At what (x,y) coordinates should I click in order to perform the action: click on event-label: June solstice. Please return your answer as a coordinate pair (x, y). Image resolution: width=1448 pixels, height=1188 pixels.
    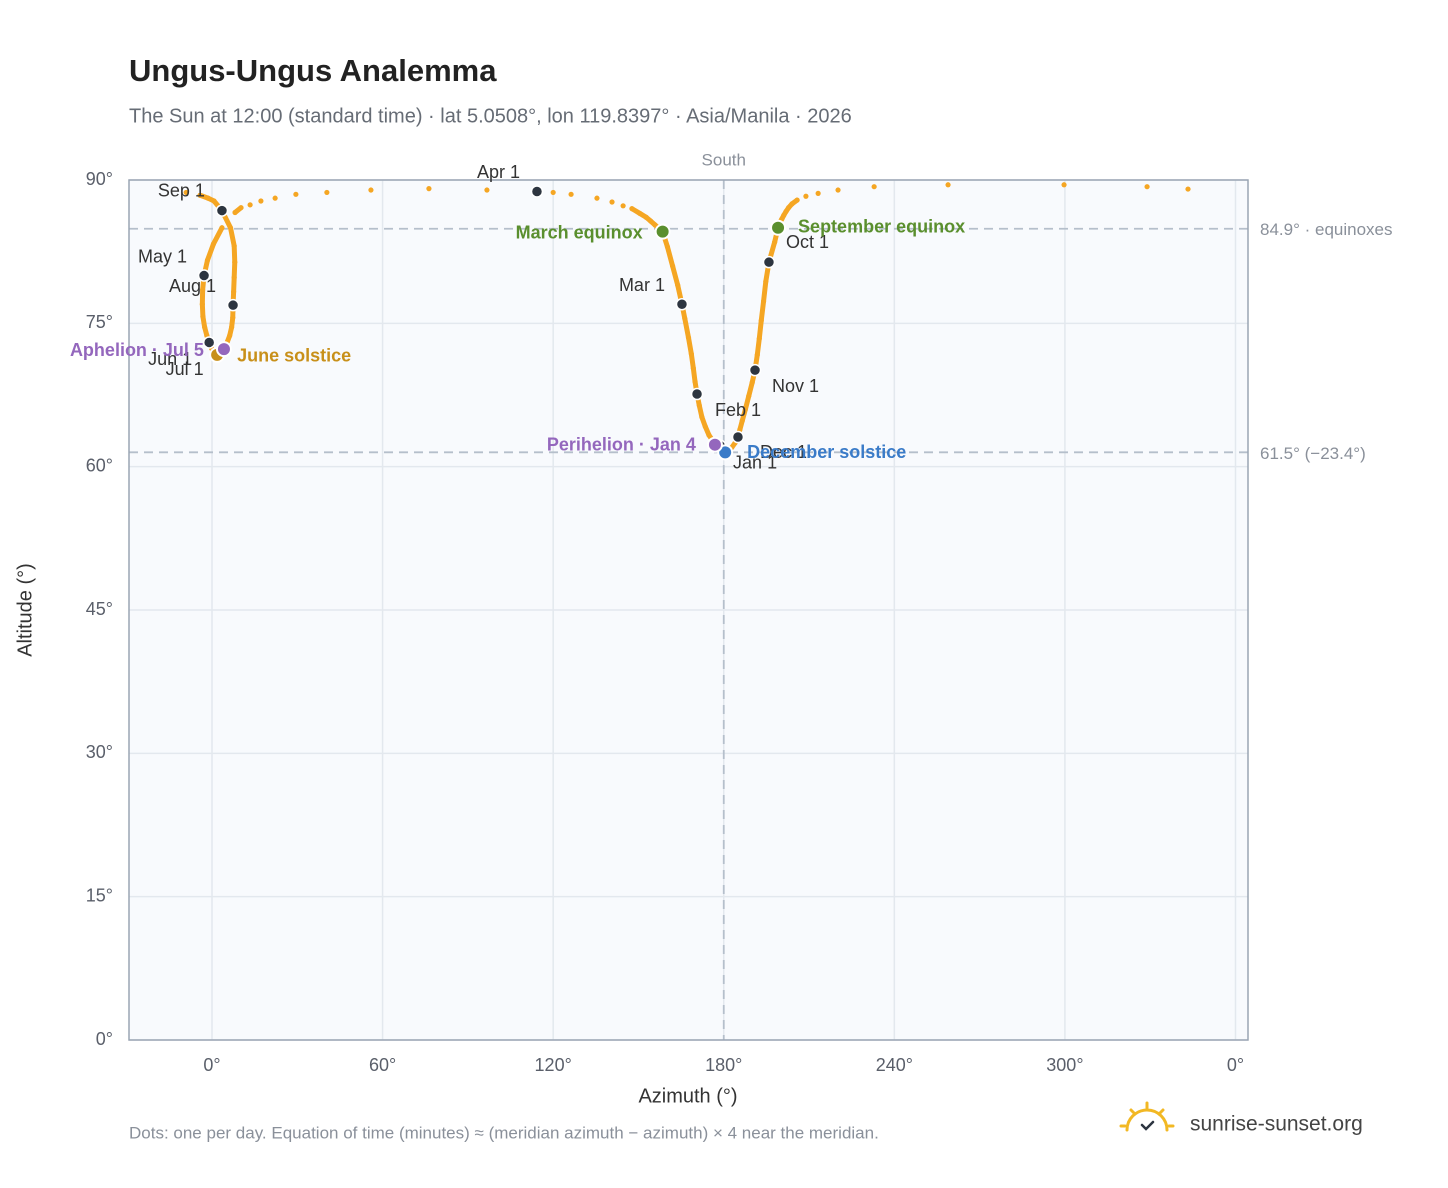
    Looking at the image, I should click on (294, 356).